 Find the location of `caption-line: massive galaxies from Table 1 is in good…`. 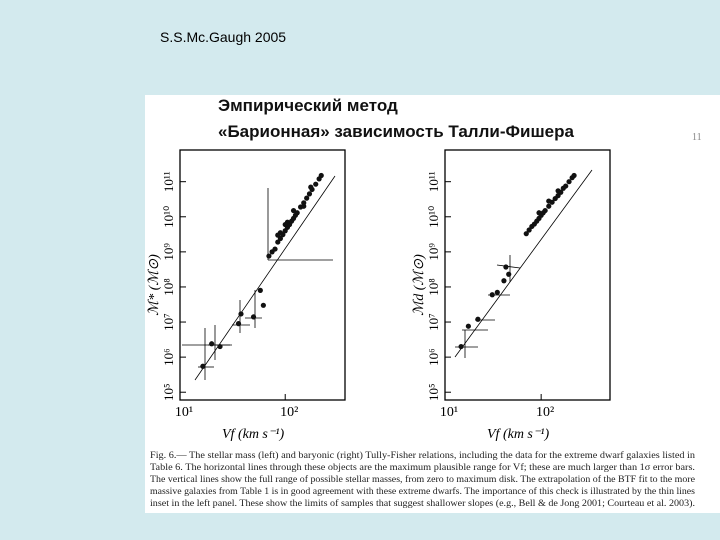

caption-line: massive galaxies from Table 1 is in good… is located at coordinates (422, 491).